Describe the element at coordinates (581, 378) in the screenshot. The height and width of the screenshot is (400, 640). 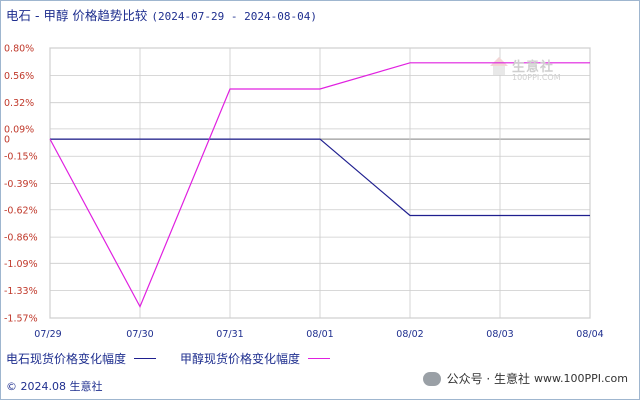
I see `footer-site: www.100PPI.com` at that location.